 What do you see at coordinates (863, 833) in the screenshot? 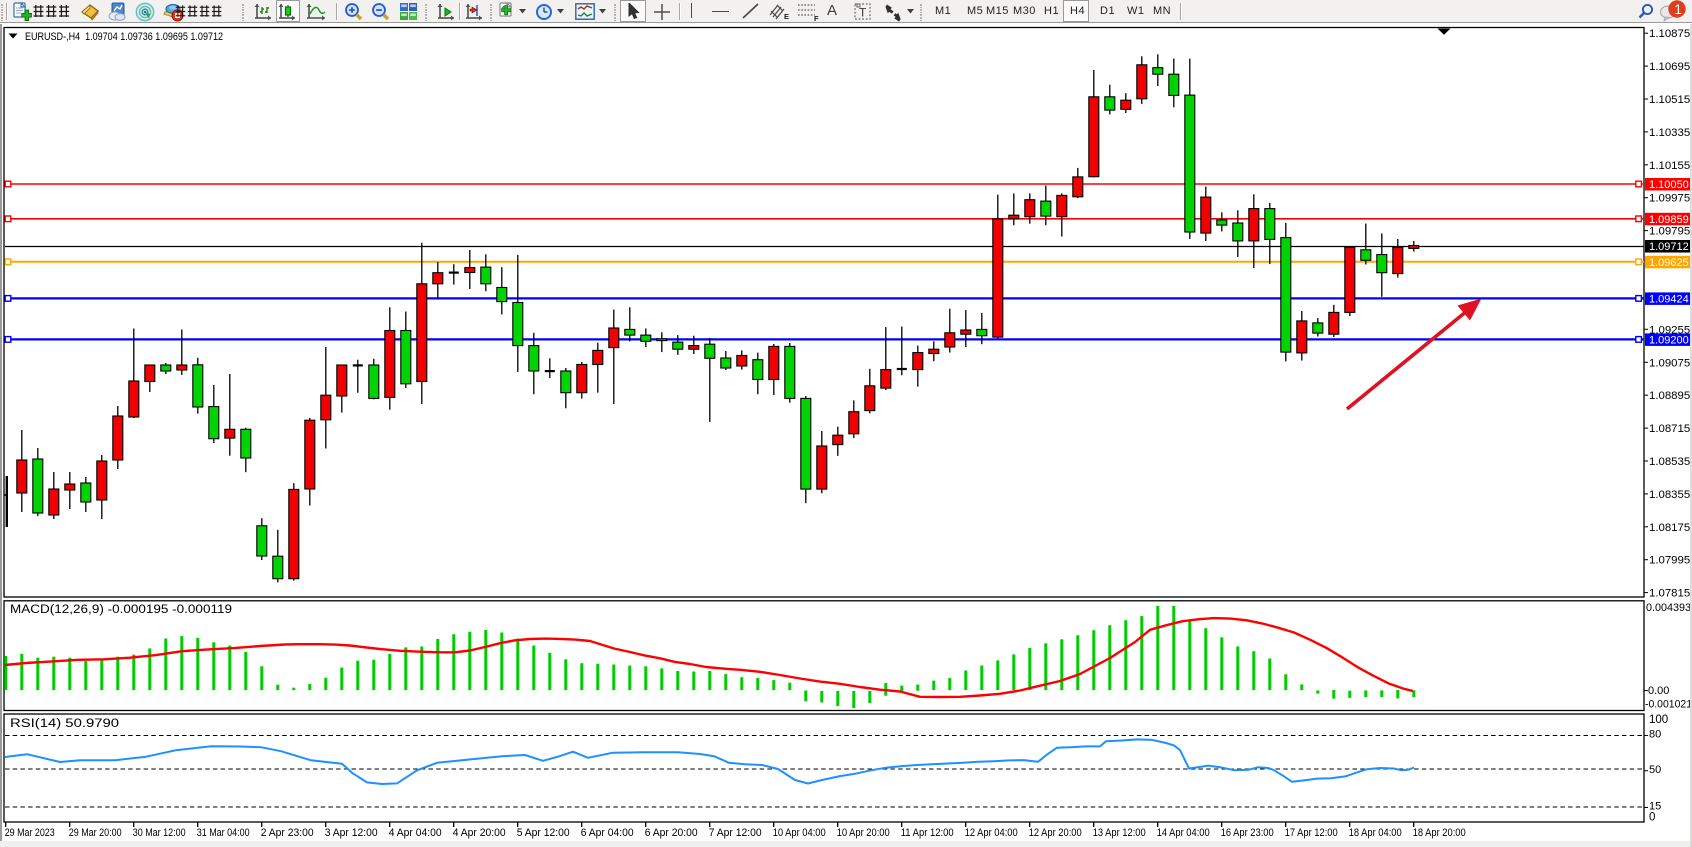
I see `svg-text: 10 Apr 20:00` at bounding box center [863, 833].